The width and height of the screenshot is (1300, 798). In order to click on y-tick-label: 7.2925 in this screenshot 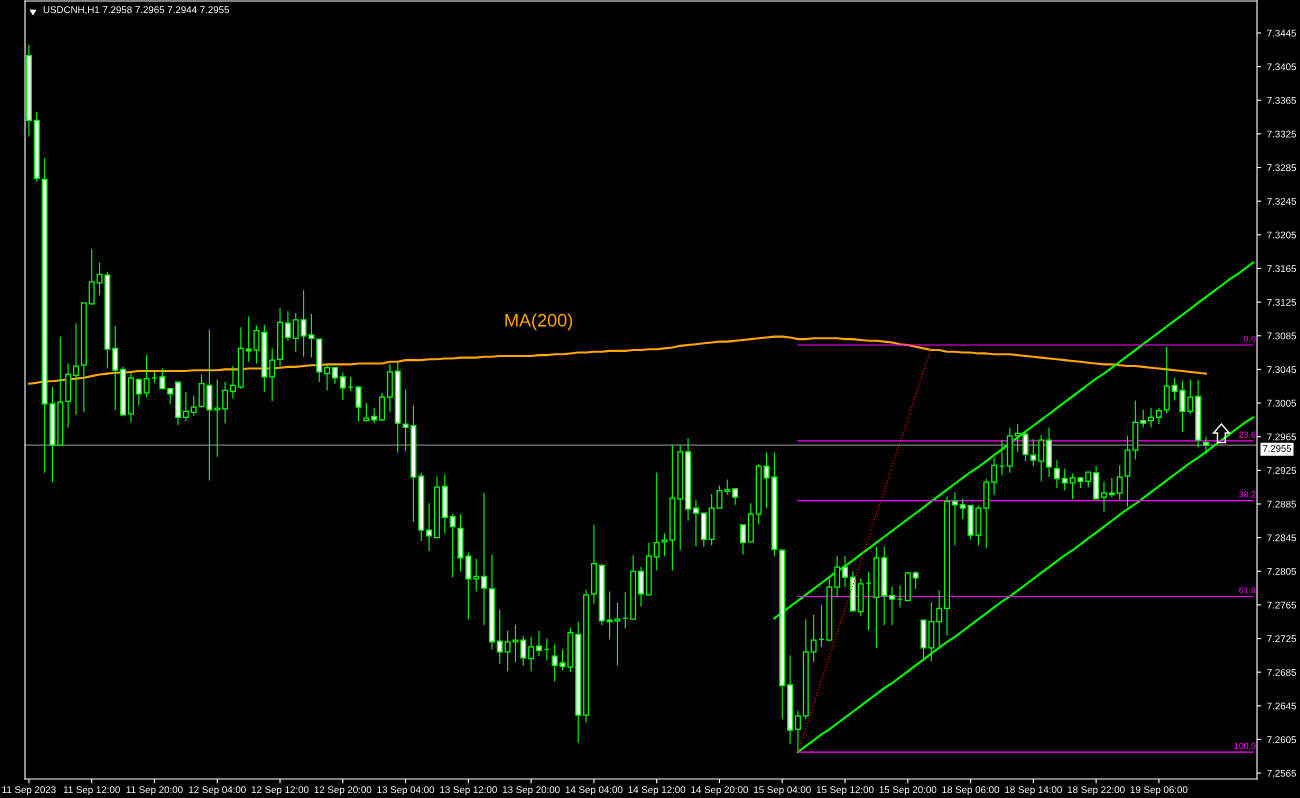, I will do `click(1282, 470)`.